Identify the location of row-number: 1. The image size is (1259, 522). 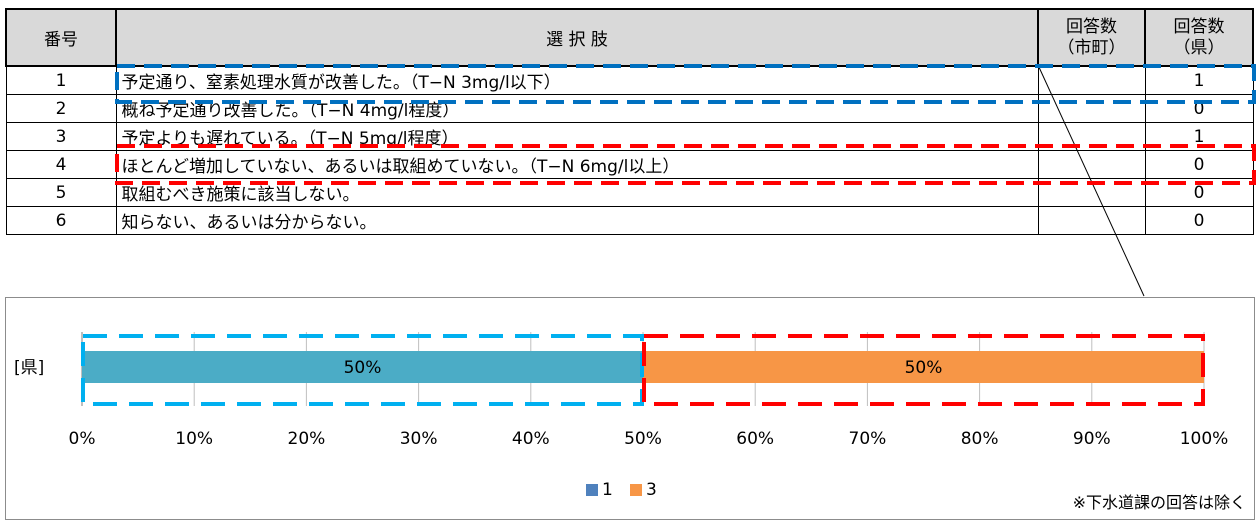
(61, 80).